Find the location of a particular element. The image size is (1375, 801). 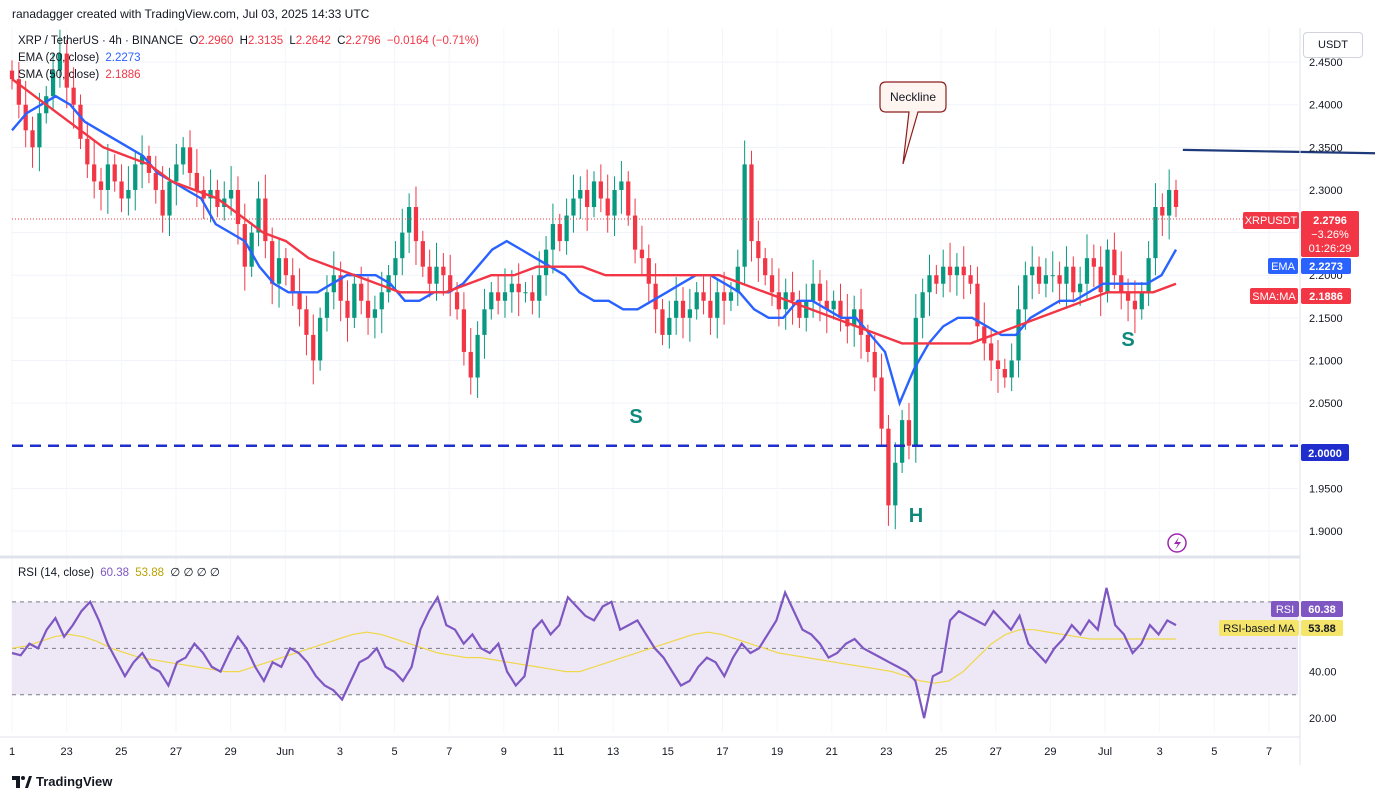

price-tick-label: 2.4000 is located at coordinates (1326, 106).